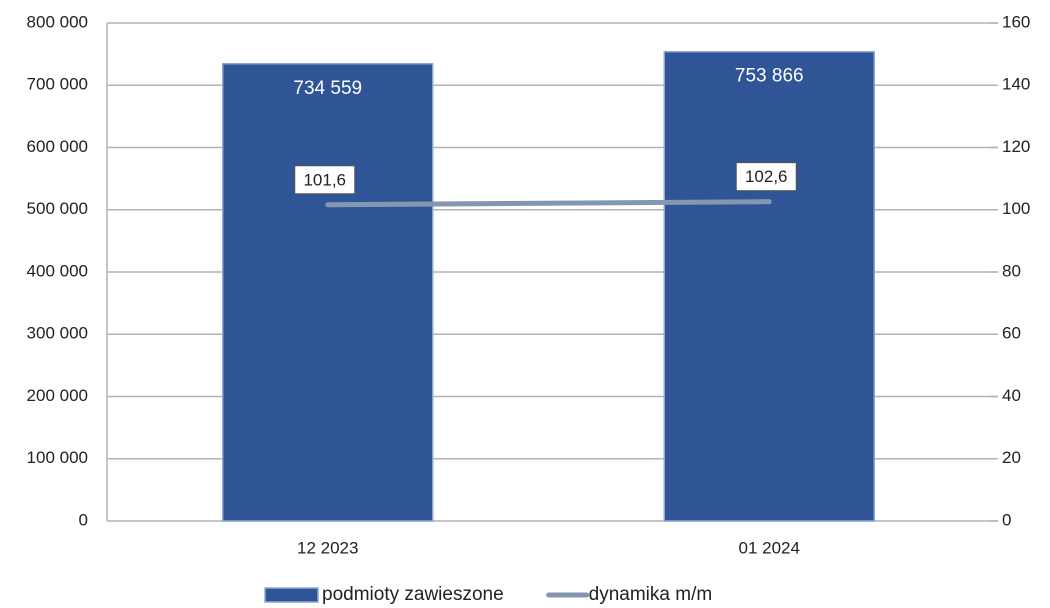 The image size is (1050, 608). What do you see at coordinates (1016, 84) in the screenshot?
I see `y2-tick-label: 140` at bounding box center [1016, 84].